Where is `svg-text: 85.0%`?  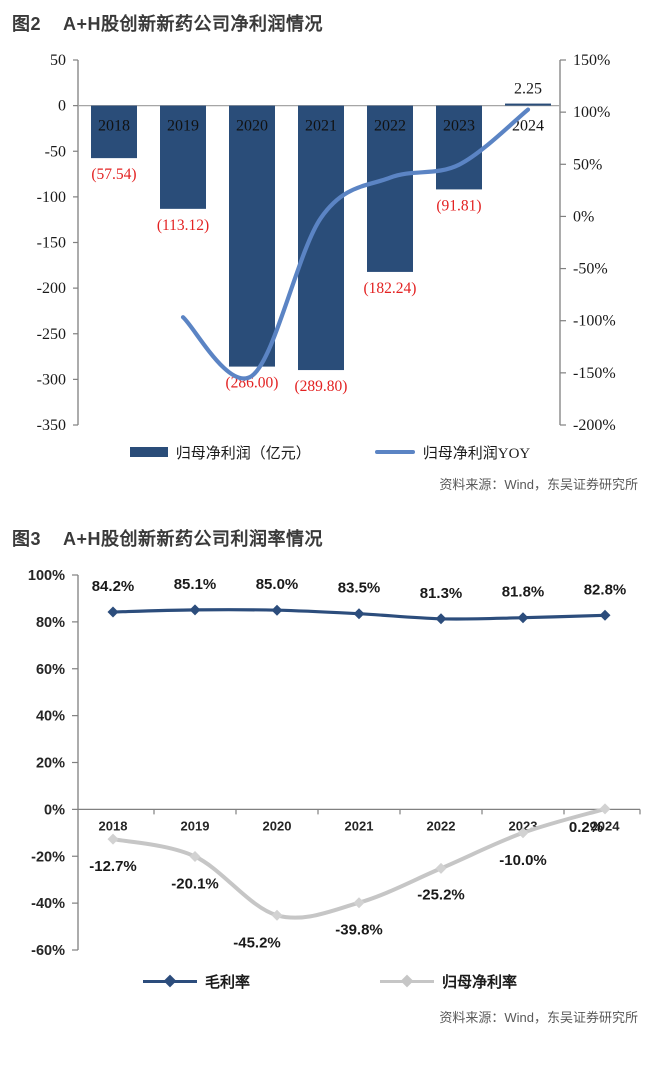
svg-text: 85.0% is located at coordinates (277, 584).